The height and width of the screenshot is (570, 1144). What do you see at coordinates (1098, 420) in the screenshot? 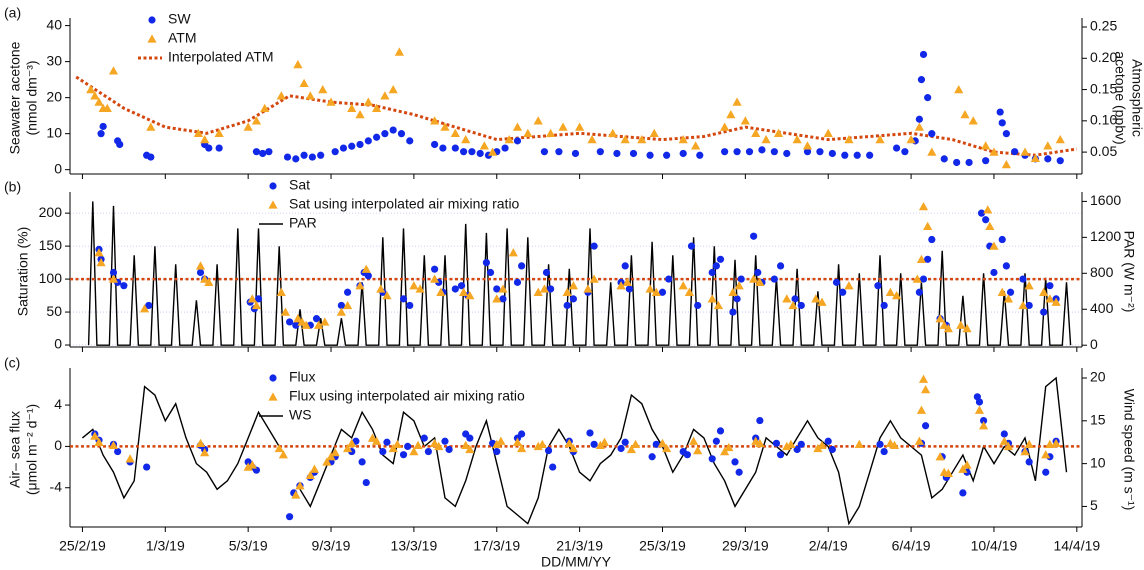
I see `y2-tick-label: 15` at bounding box center [1098, 420].